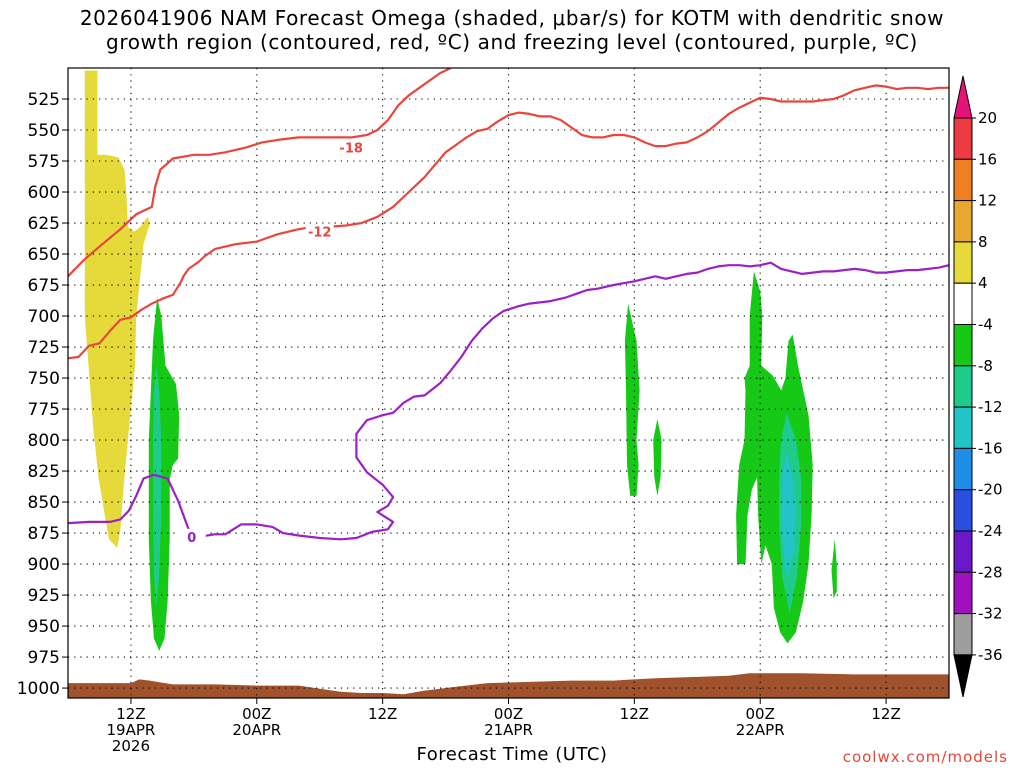 The height and width of the screenshot is (768, 1024). What do you see at coordinates (508, 730) in the screenshot?
I see `x-tick-label: 21APR` at bounding box center [508, 730].